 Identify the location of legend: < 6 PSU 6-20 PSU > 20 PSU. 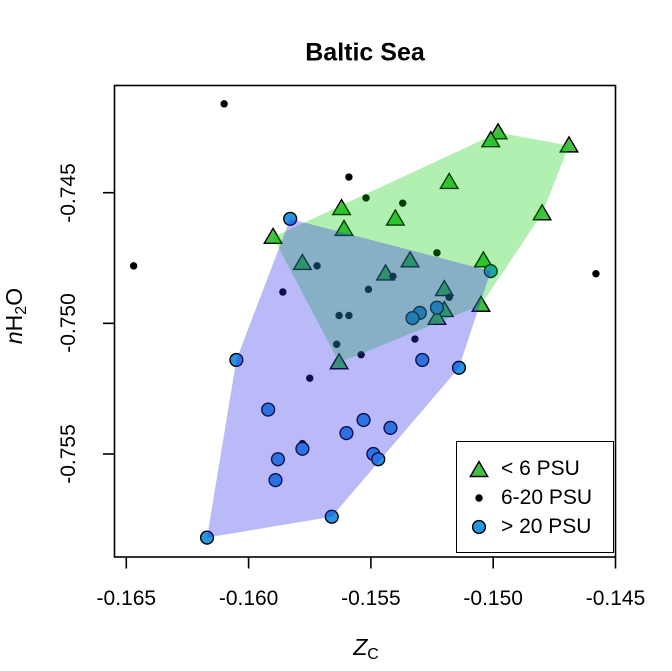
(535, 497).